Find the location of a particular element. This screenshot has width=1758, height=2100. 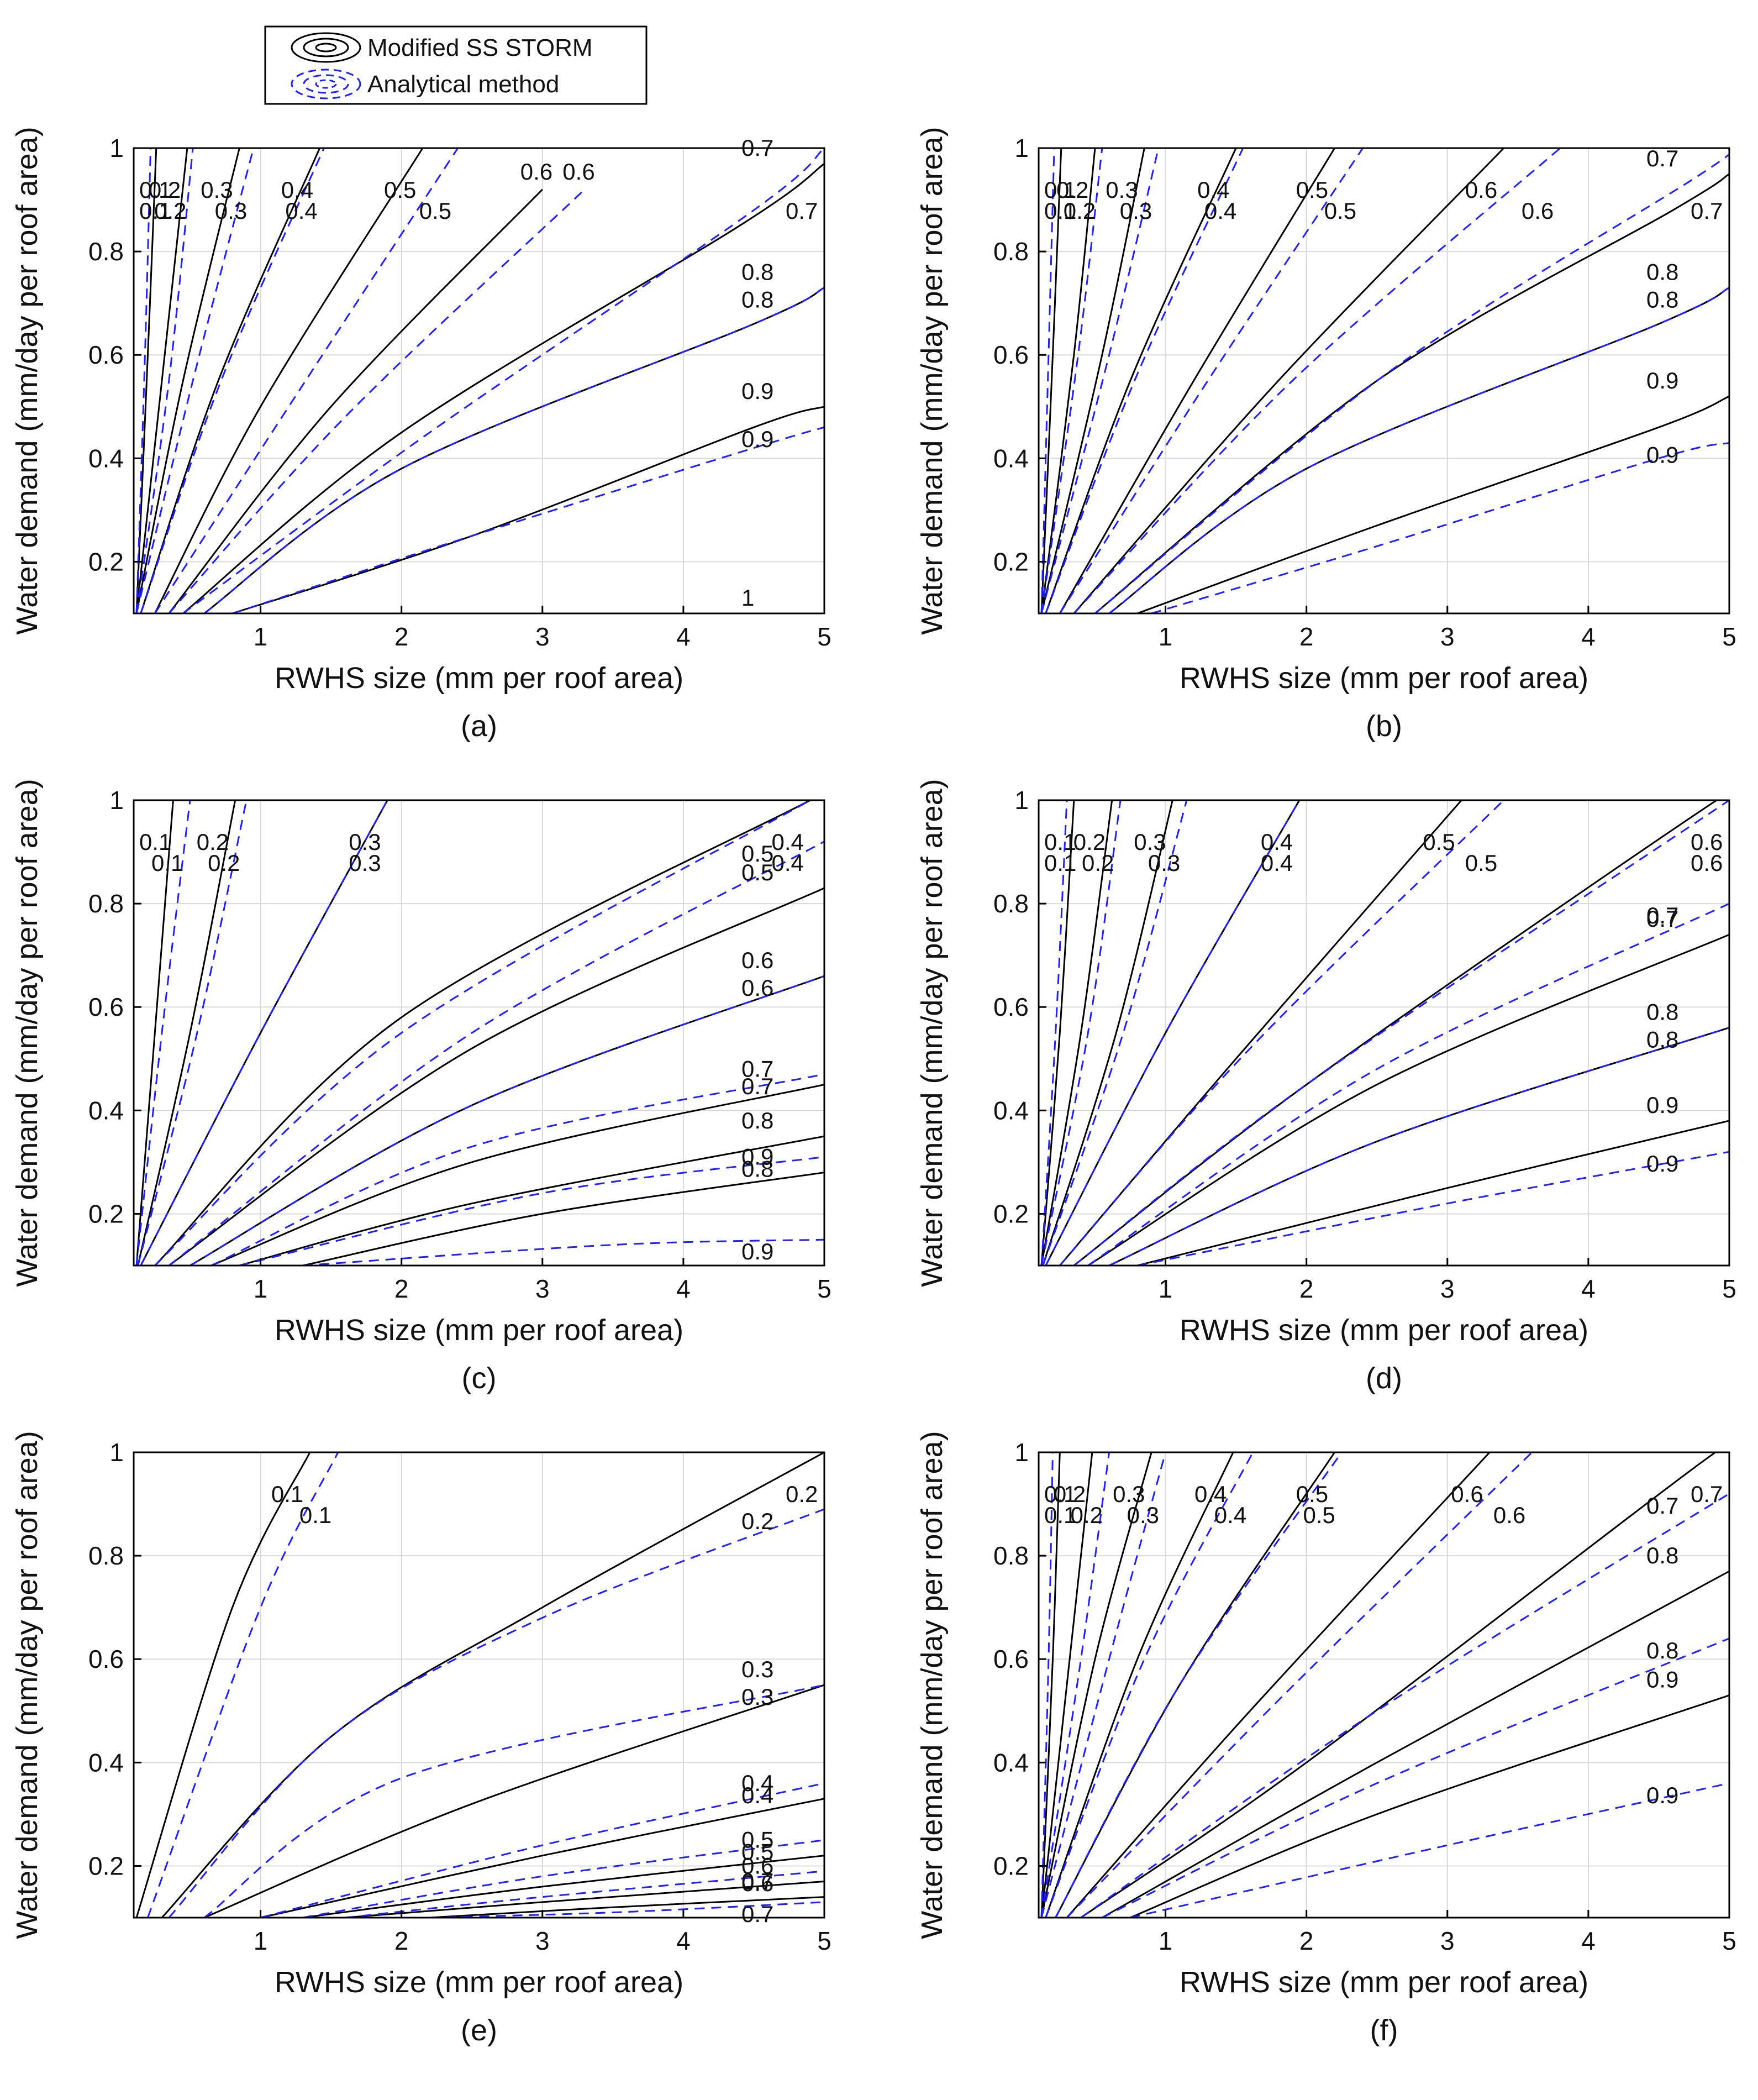

panel-caption: (c) is located at coordinates (479, 1379).